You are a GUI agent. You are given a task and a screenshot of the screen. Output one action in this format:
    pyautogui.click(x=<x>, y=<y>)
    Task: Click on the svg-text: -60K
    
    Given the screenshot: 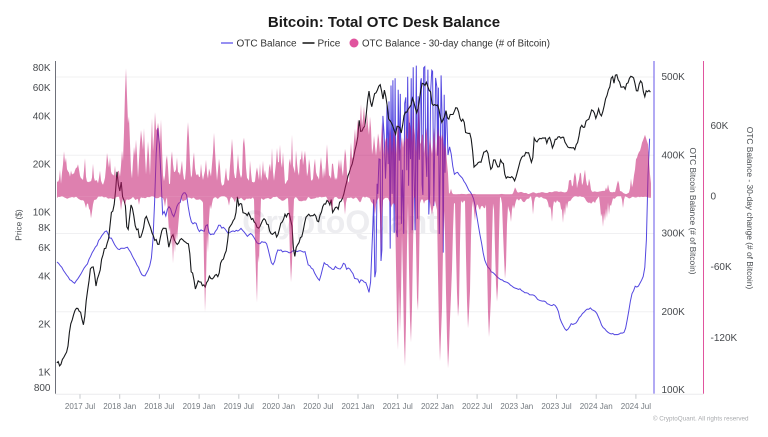 What is the action you would take?
    pyautogui.click(x=721, y=267)
    